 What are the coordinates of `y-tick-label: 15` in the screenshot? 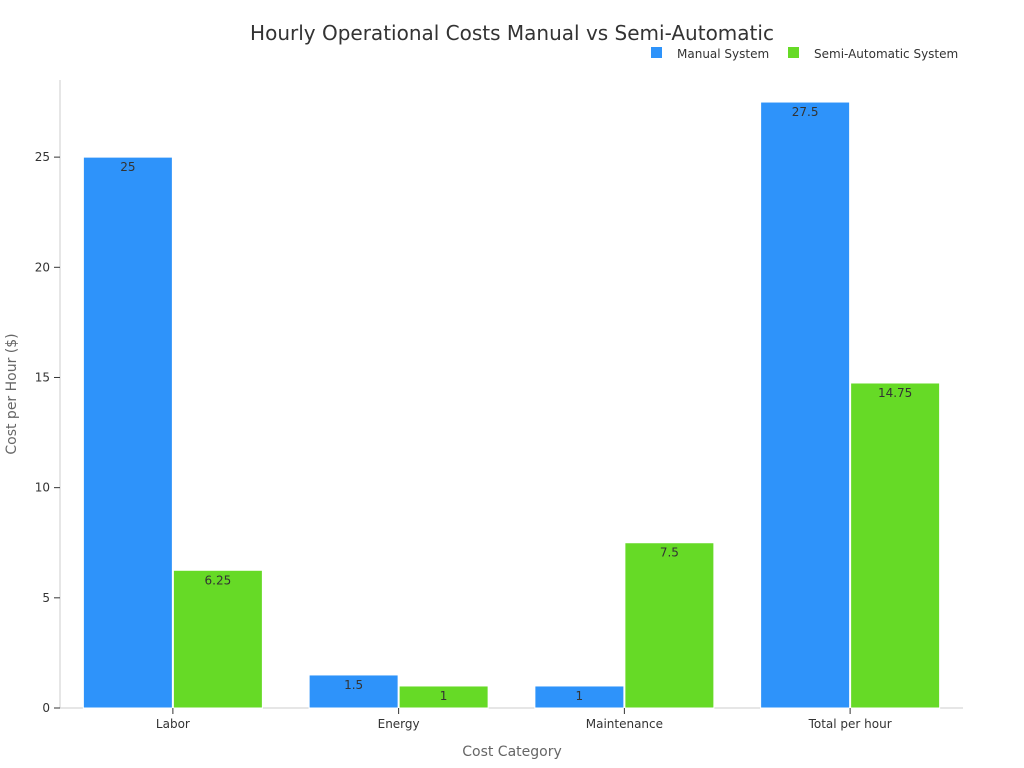 It's located at (42, 377).